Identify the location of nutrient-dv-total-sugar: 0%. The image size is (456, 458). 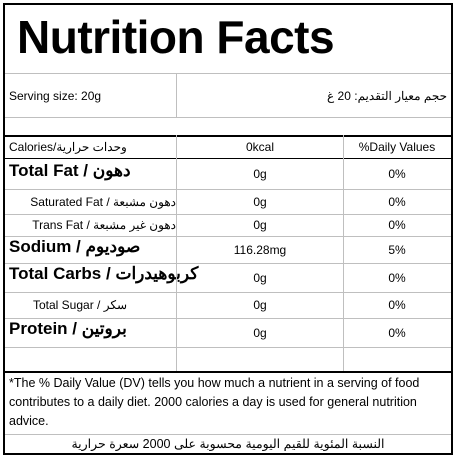
(397, 305).